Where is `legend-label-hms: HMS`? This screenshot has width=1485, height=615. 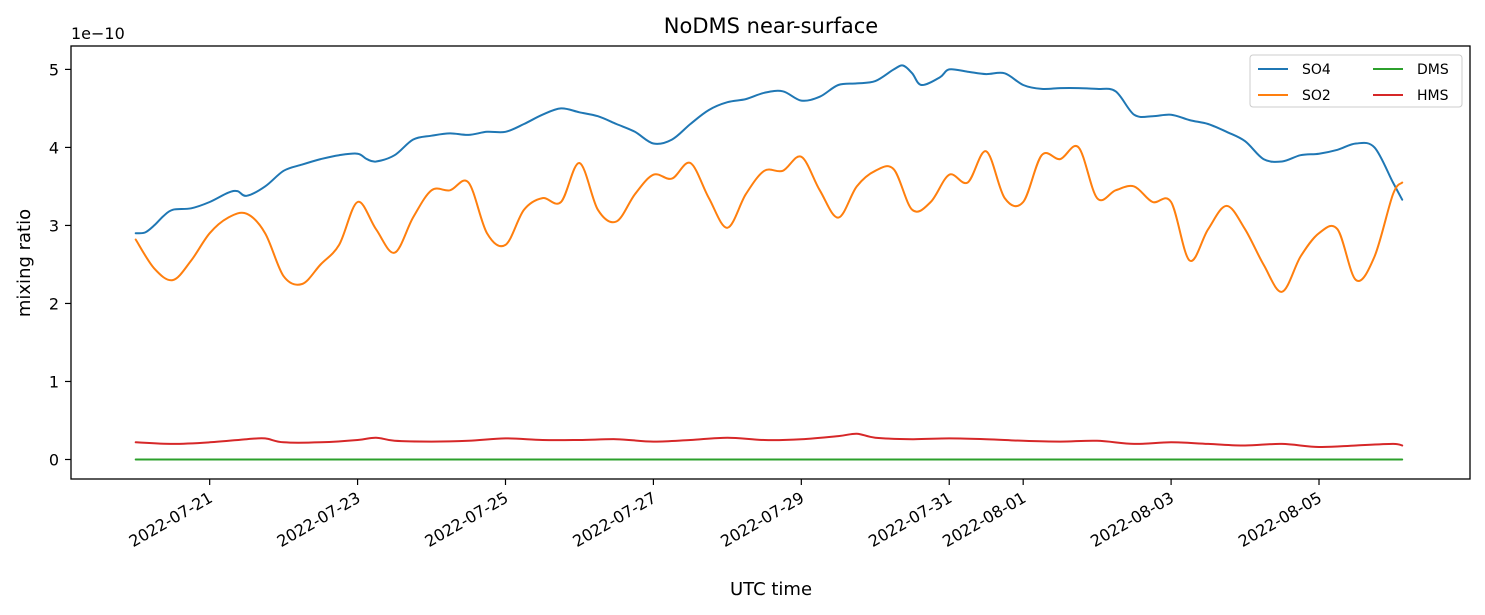
legend-label-hms: HMS is located at coordinates (1433, 96).